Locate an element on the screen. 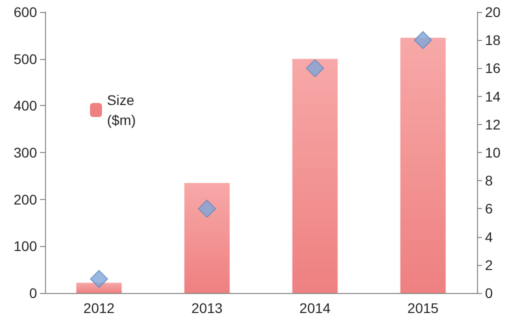 This screenshot has height=333, width=517. y2-tick-label: 16 is located at coordinates (493, 68).